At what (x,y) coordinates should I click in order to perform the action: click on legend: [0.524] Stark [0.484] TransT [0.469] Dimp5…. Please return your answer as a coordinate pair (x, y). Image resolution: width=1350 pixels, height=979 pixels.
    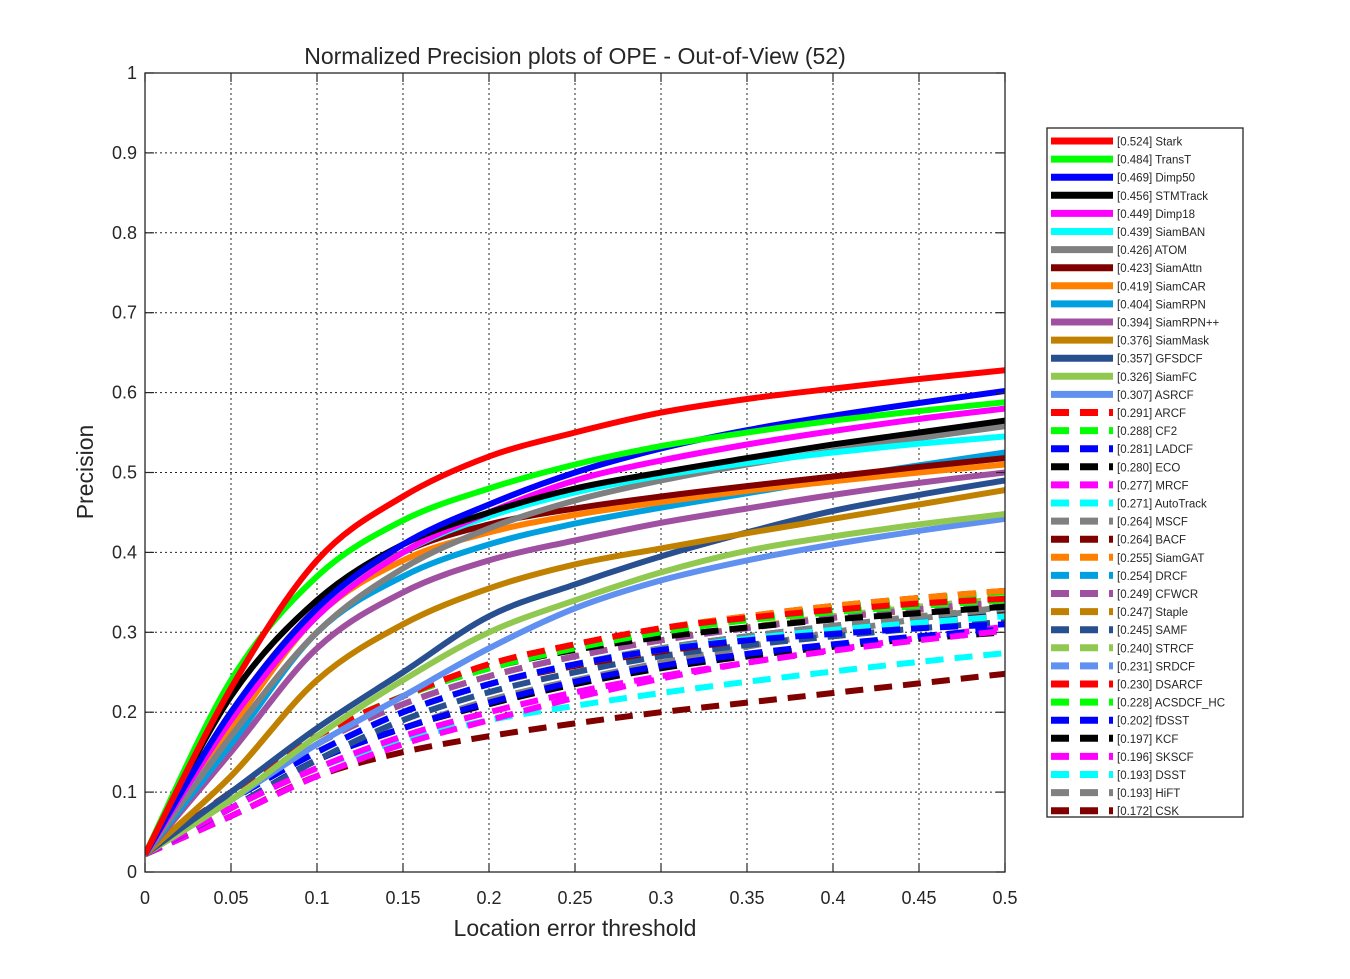
    Looking at the image, I should click on (1145, 472).